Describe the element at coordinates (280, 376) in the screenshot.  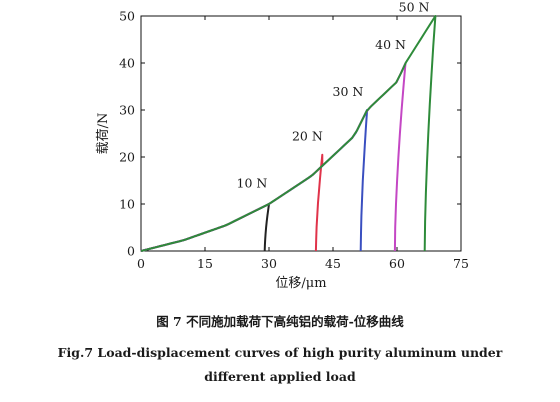
I see `figure-caption-english-line2: different applied load` at that location.